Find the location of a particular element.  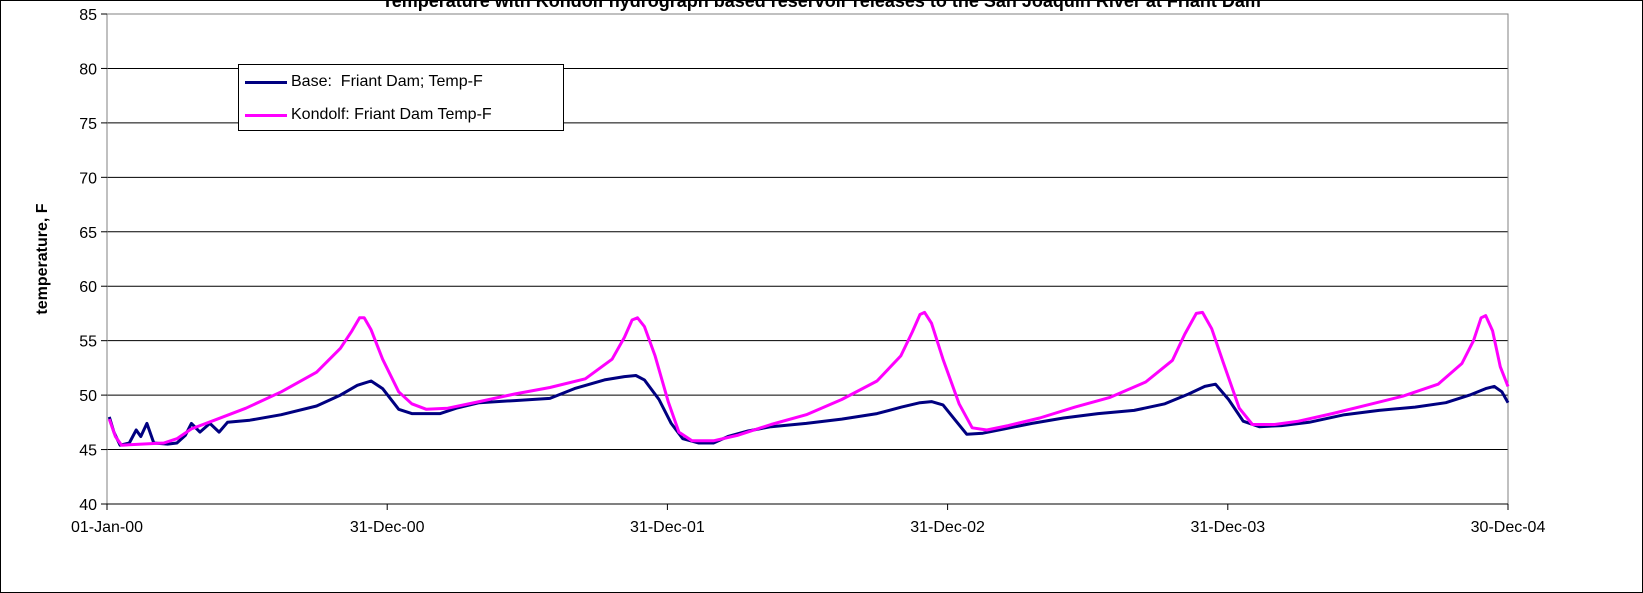

legend-item-kondolf: Kondolf: Friant Dam Temp-F is located at coordinates (368, 115).